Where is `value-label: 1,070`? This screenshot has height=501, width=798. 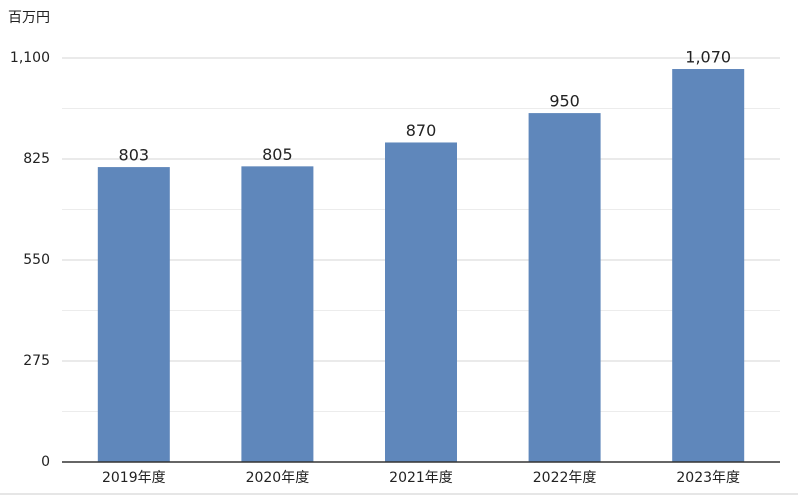
value-label: 1,070 is located at coordinates (708, 57).